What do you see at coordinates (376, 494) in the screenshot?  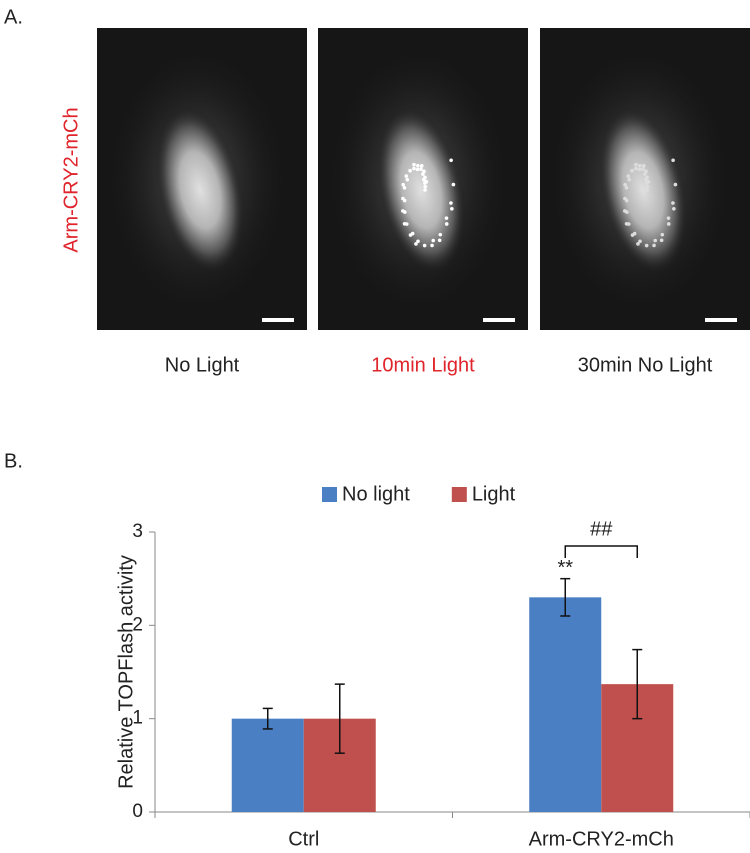 I see `legend-label: No light` at bounding box center [376, 494].